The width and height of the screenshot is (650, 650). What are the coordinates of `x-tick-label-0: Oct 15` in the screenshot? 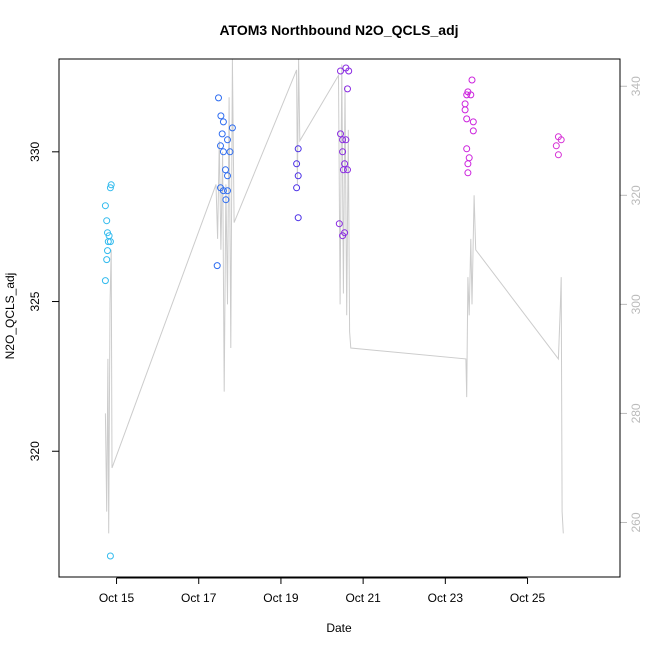 It's located at (117, 598).